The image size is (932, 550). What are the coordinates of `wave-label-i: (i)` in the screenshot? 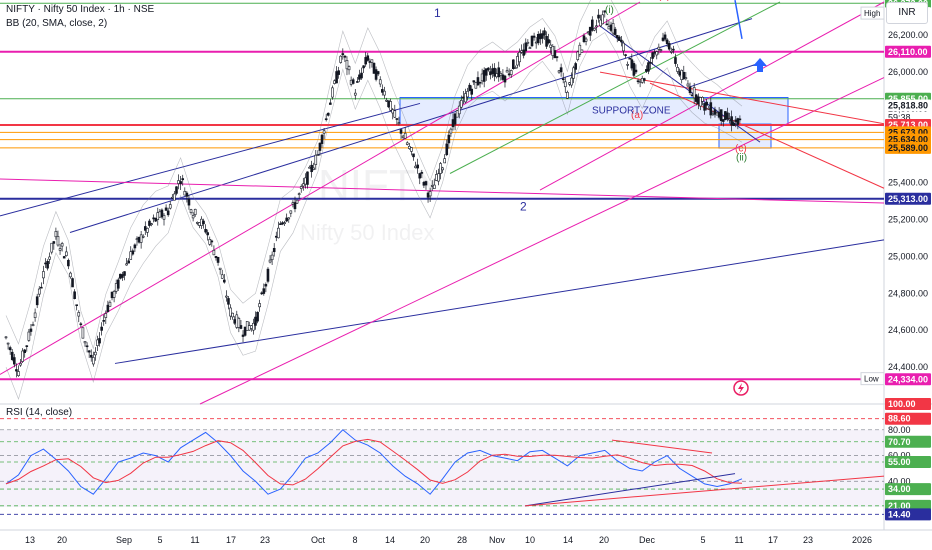 It's located at (609, 10).